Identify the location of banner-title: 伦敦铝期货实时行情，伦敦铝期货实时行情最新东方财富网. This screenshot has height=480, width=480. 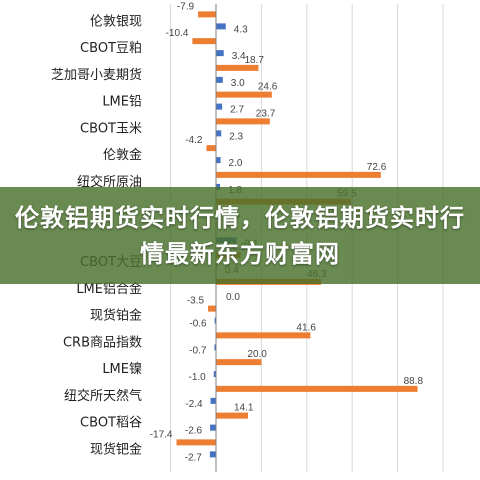
(240, 235).